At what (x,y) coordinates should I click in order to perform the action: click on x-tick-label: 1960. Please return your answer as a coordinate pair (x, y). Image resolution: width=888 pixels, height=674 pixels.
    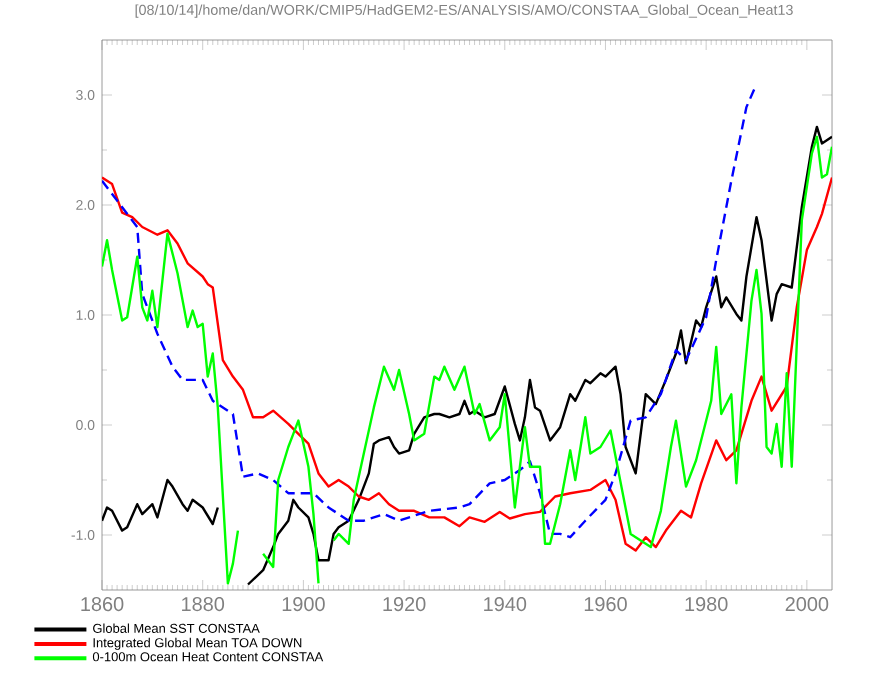
    Looking at the image, I should click on (605, 604).